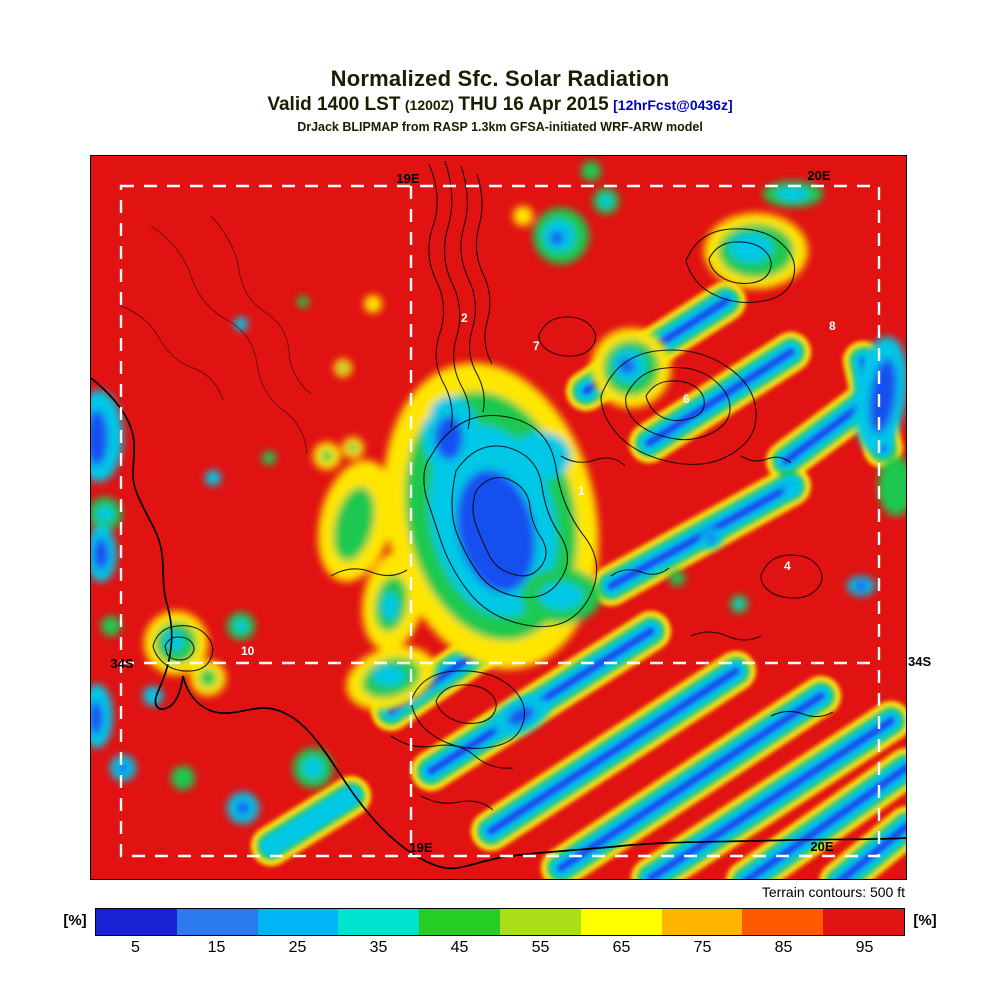  What do you see at coordinates (540, 947) in the screenshot?
I see `colorbar-tick: 55` at bounding box center [540, 947].